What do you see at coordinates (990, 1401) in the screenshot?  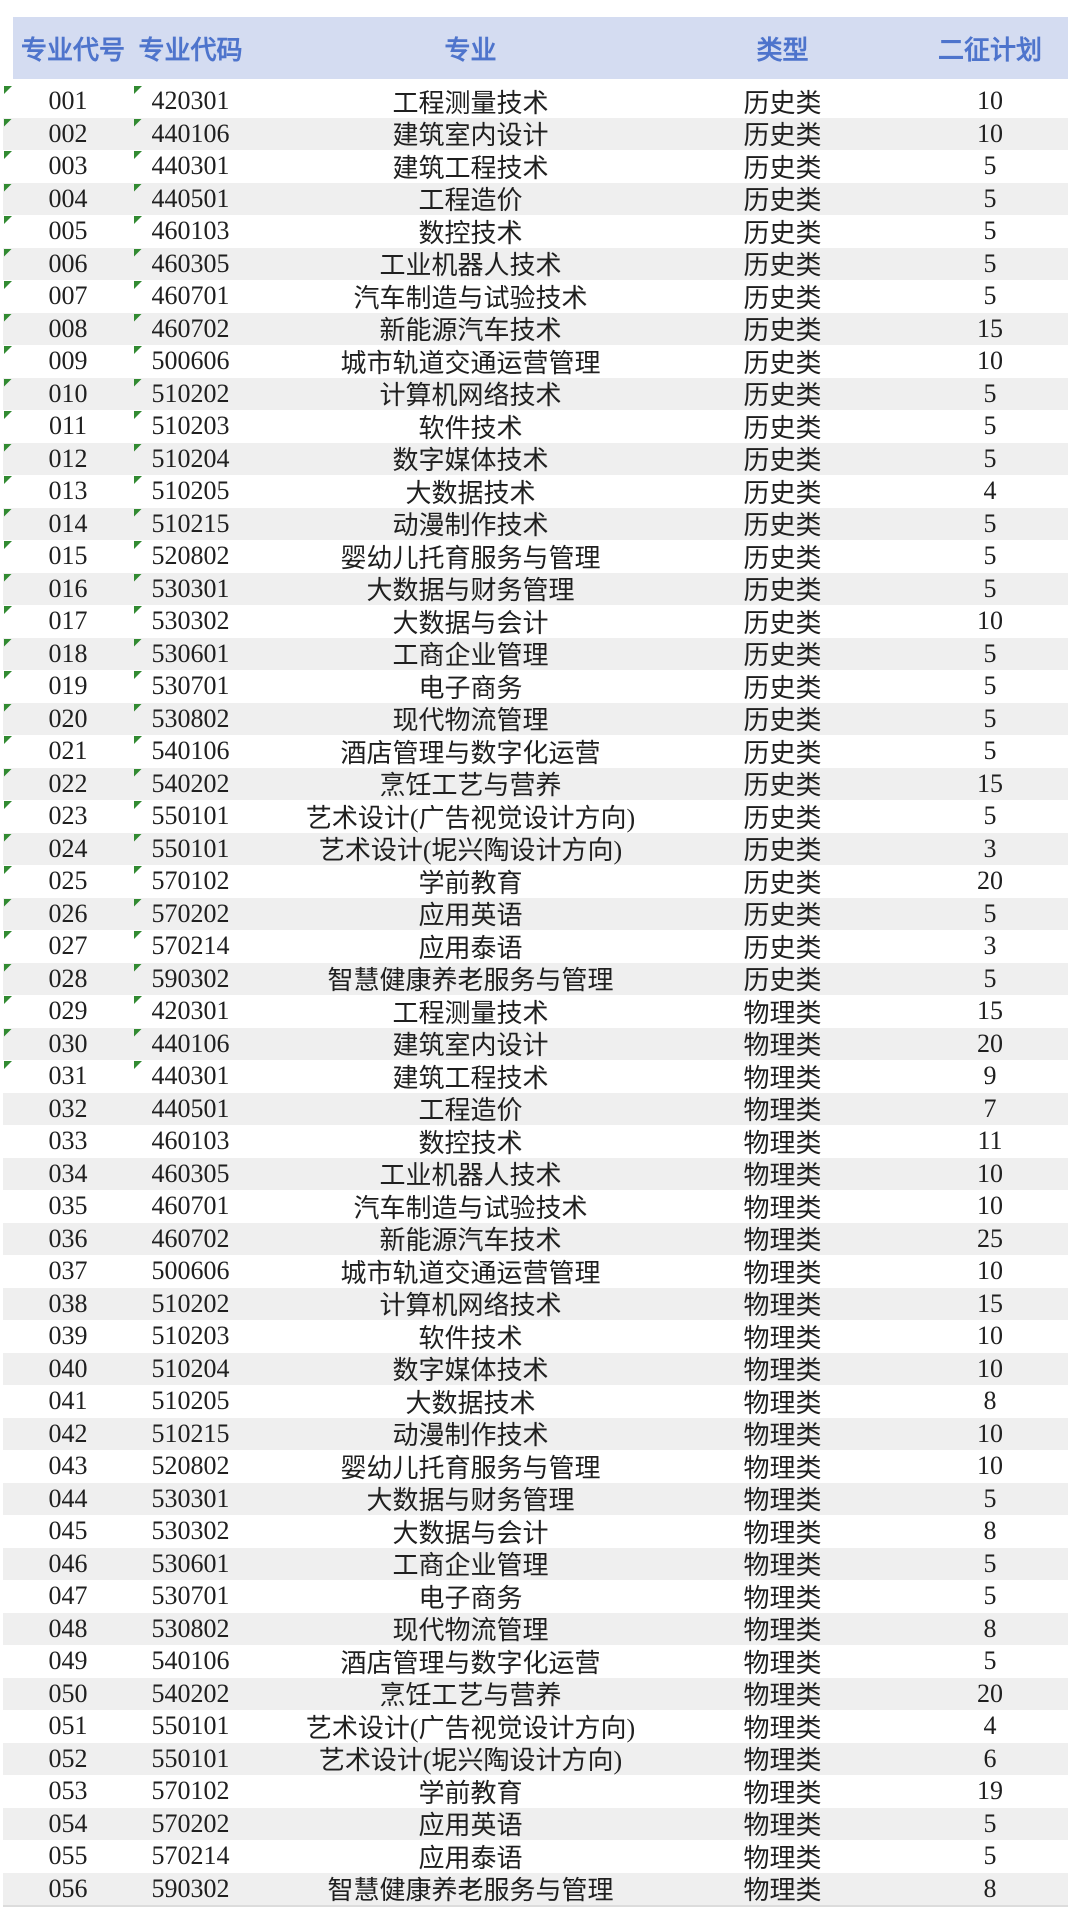 I see `cell-plan: 8` at bounding box center [990, 1401].